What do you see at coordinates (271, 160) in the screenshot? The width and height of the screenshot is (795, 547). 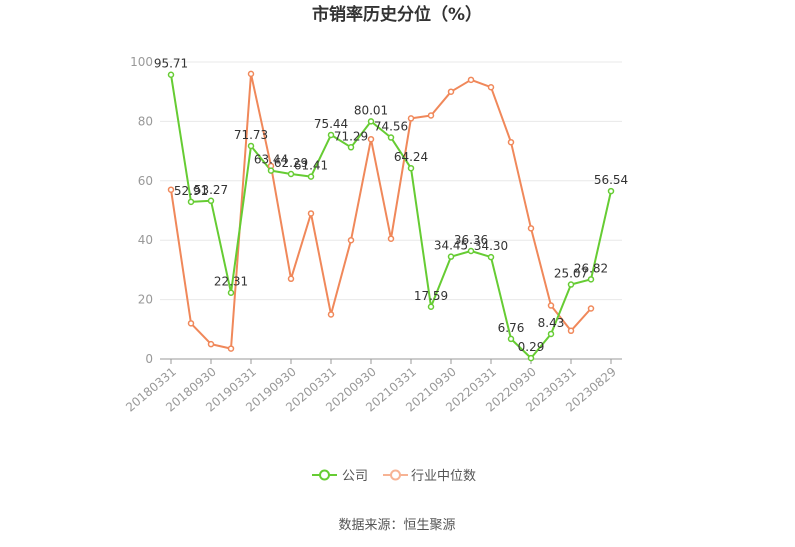 I see `data-label: 63.44` at bounding box center [271, 160].